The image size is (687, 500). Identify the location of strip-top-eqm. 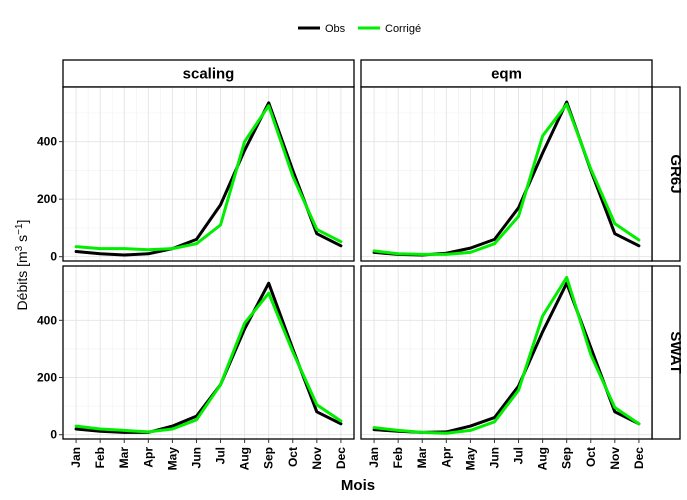
(506, 73).